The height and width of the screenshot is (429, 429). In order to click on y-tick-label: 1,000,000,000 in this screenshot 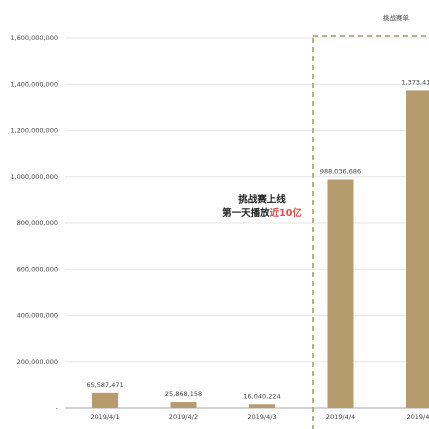, I will do `click(34, 177)`.